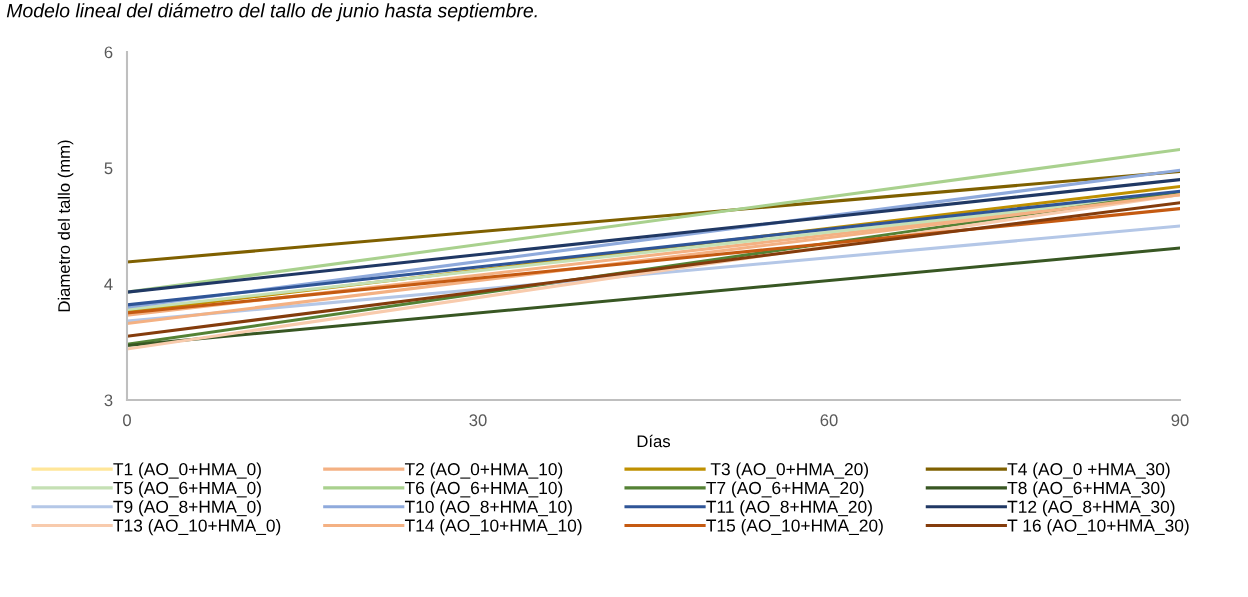 The image size is (1248, 597). I want to click on x-axis-title: Días, so click(654, 441).